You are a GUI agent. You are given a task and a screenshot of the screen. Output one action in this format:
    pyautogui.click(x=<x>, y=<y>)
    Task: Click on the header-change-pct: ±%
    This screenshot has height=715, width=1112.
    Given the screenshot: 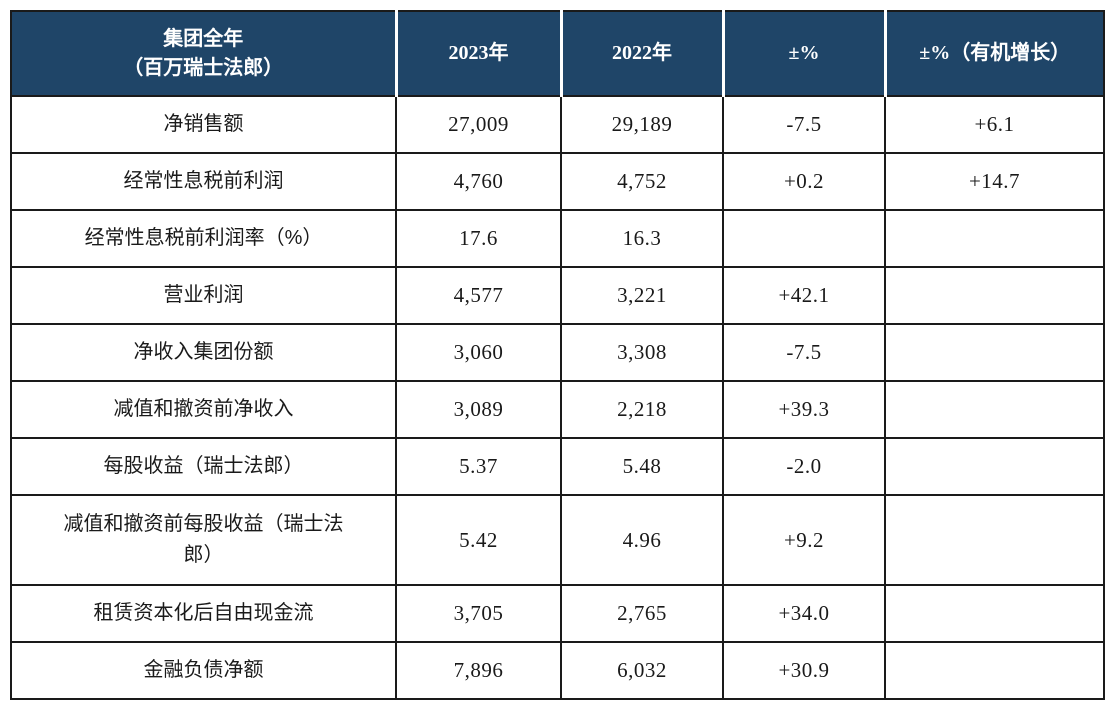 What is the action you would take?
    pyautogui.click(x=803, y=53)
    